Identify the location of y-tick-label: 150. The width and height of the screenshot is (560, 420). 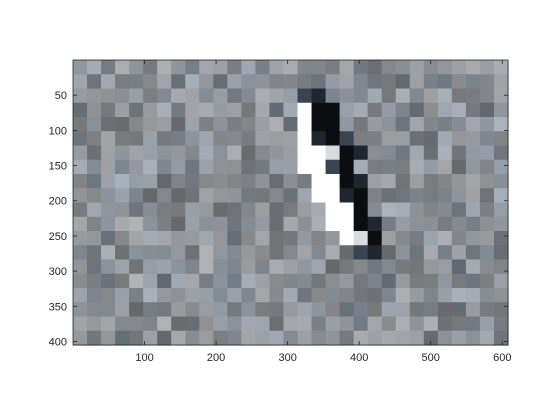
(58, 167).